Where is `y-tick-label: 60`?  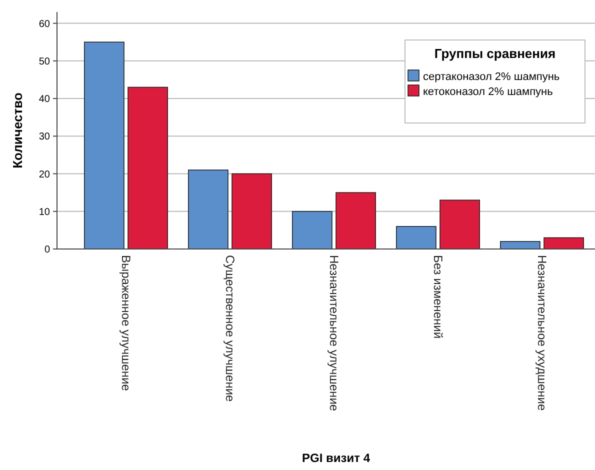
y-tick-label: 60 is located at coordinates (44, 24).